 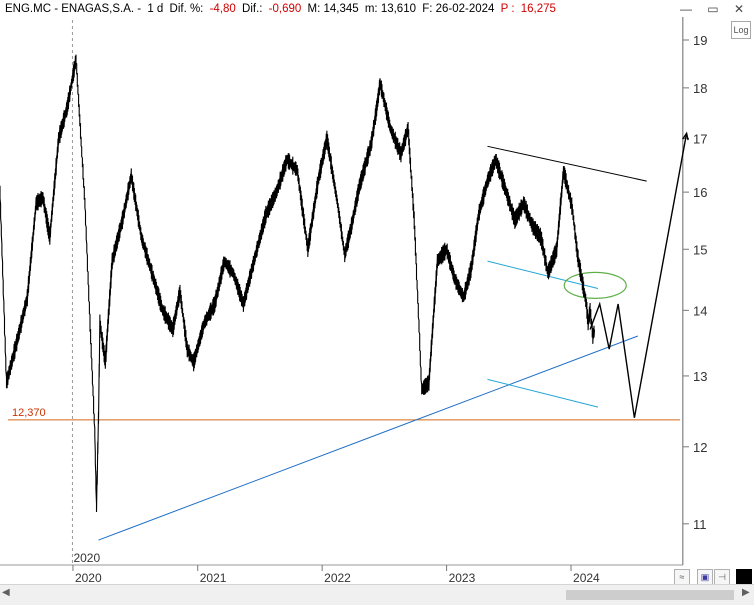 What do you see at coordinates (567, 163) in the screenshot?
I see `resistance-trendline` at bounding box center [567, 163].